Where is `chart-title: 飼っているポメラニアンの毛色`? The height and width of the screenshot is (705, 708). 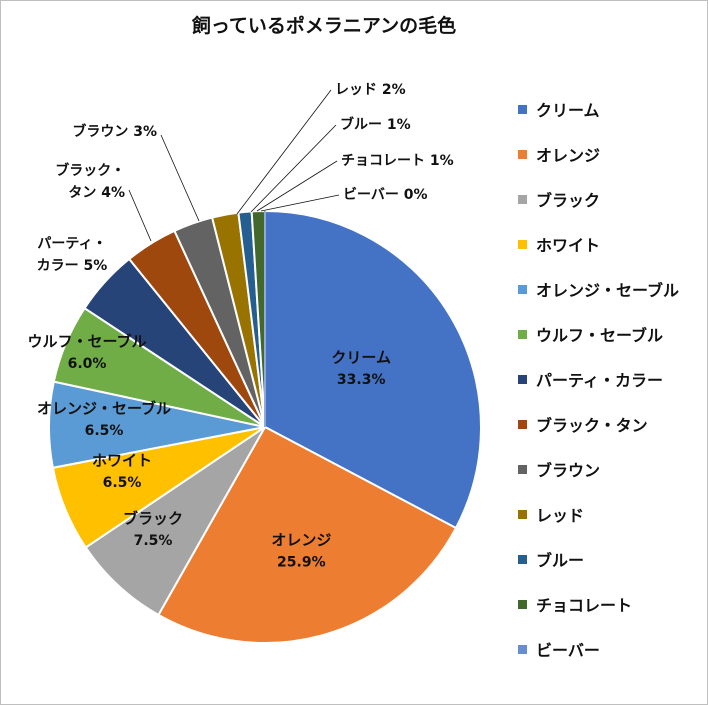 chart-title: 飼っているポメラニアンの毛色 is located at coordinates (324, 26).